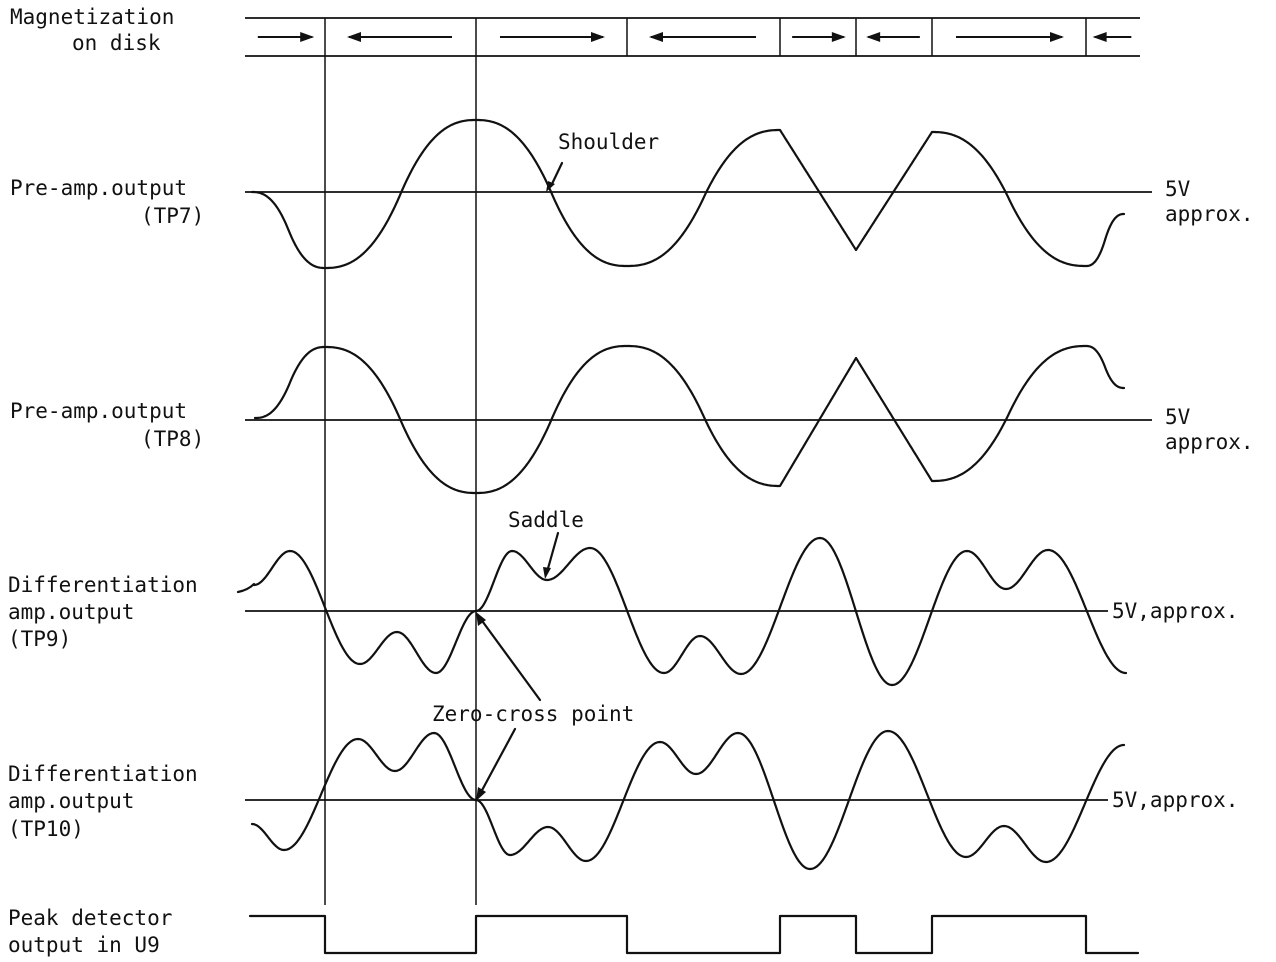  Describe the element at coordinates (510, 659) in the screenshot. I see `zero-cross-pointer-up` at that location.